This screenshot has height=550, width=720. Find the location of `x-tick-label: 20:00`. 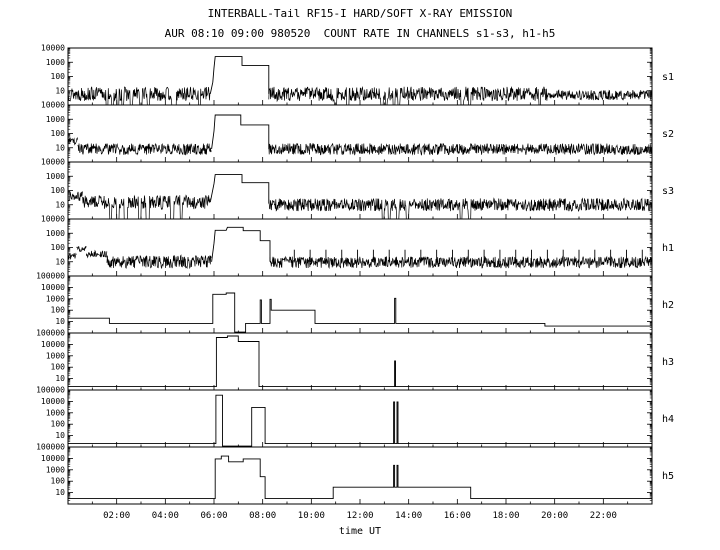

x-tick-label: 20:00 is located at coordinates (554, 516).